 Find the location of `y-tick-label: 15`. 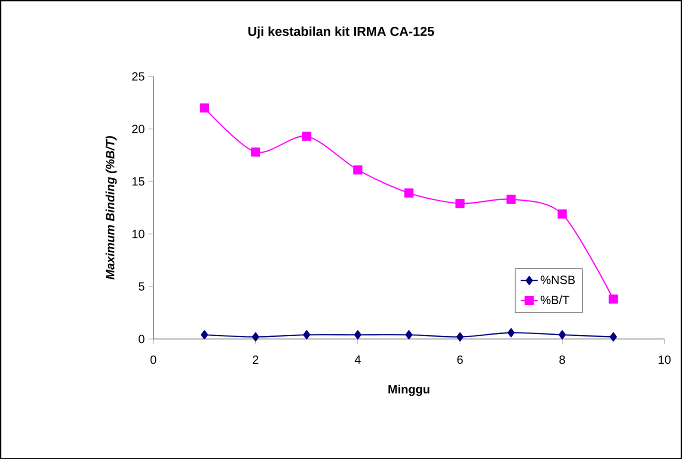

y-tick-label: 15 is located at coordinates (138, 181).